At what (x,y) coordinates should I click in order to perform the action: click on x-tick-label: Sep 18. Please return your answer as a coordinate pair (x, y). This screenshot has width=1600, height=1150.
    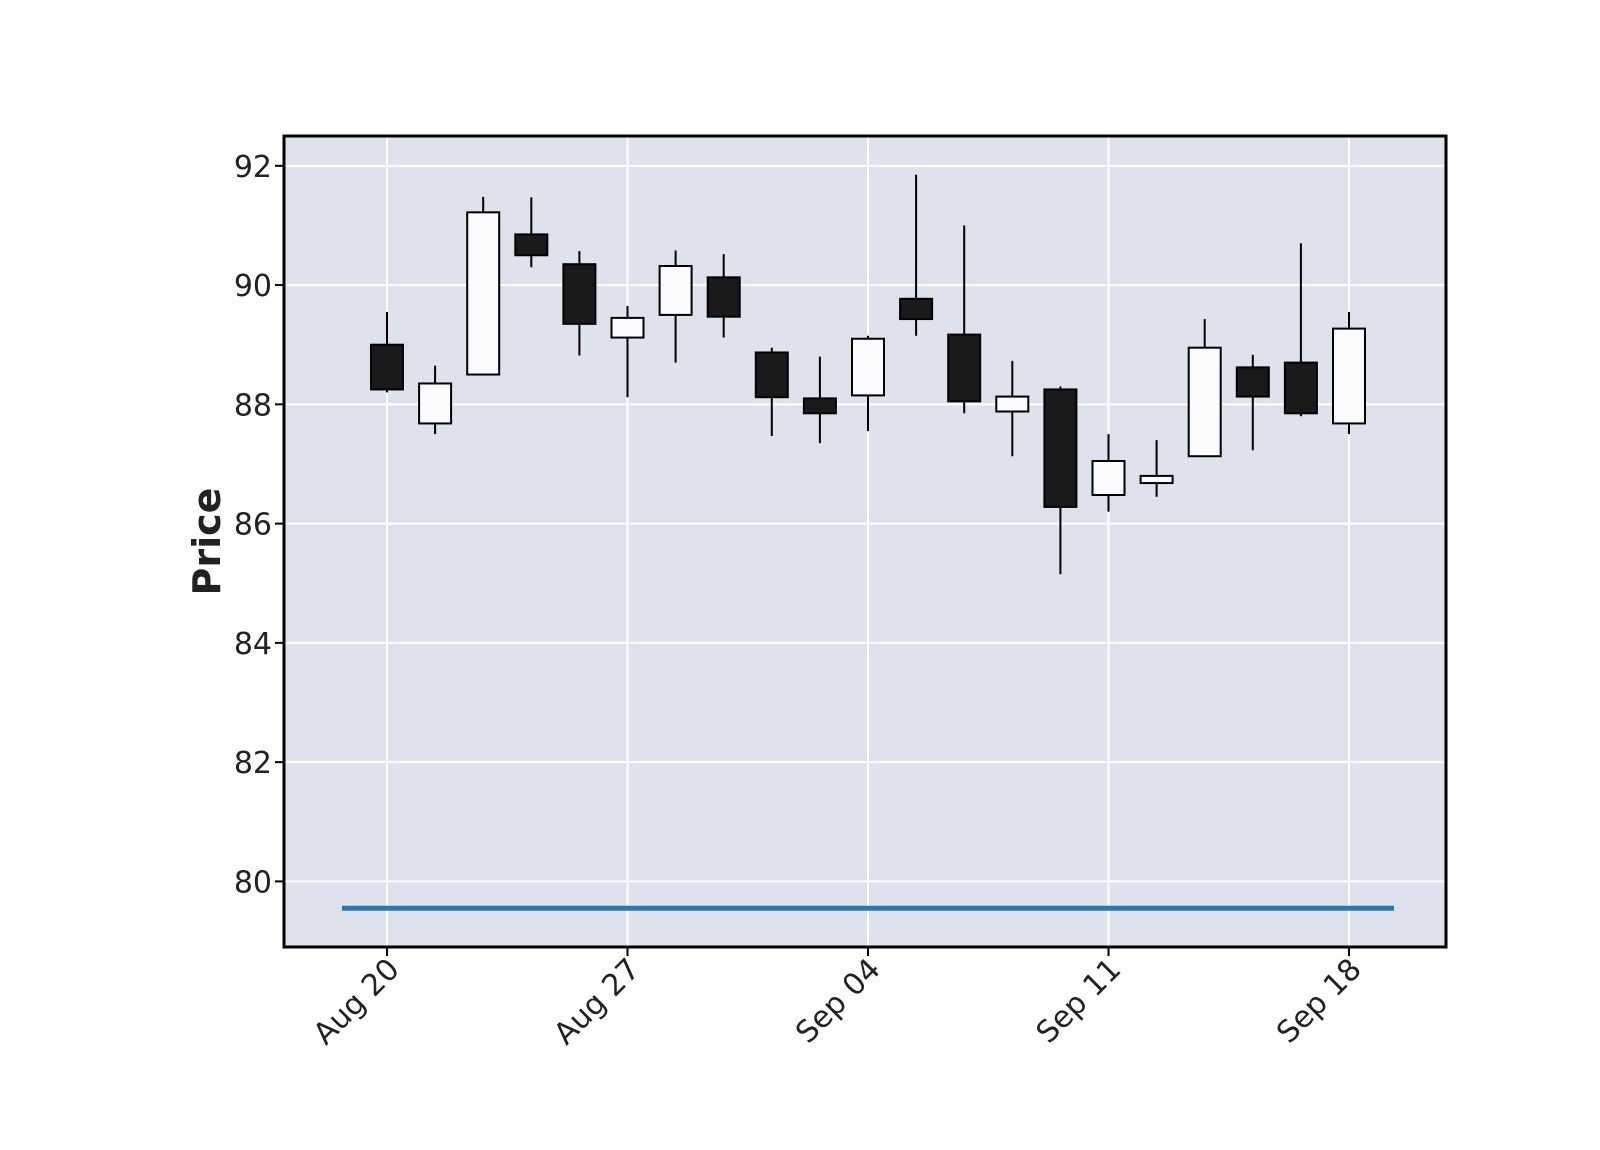
    Looking at the image, I should click on (1319, 1001).